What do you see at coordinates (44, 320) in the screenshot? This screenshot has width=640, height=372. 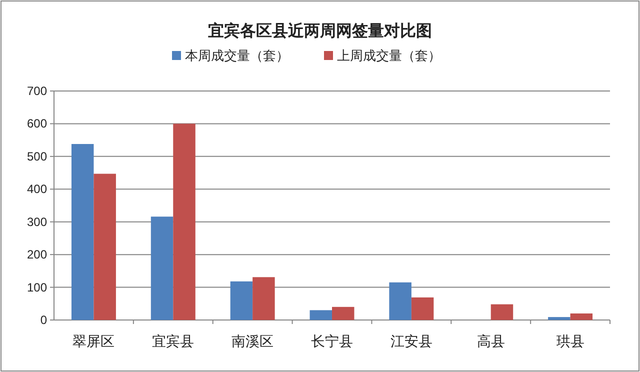 I see `y-tick-label: 0` at bounding box center [44, 320].